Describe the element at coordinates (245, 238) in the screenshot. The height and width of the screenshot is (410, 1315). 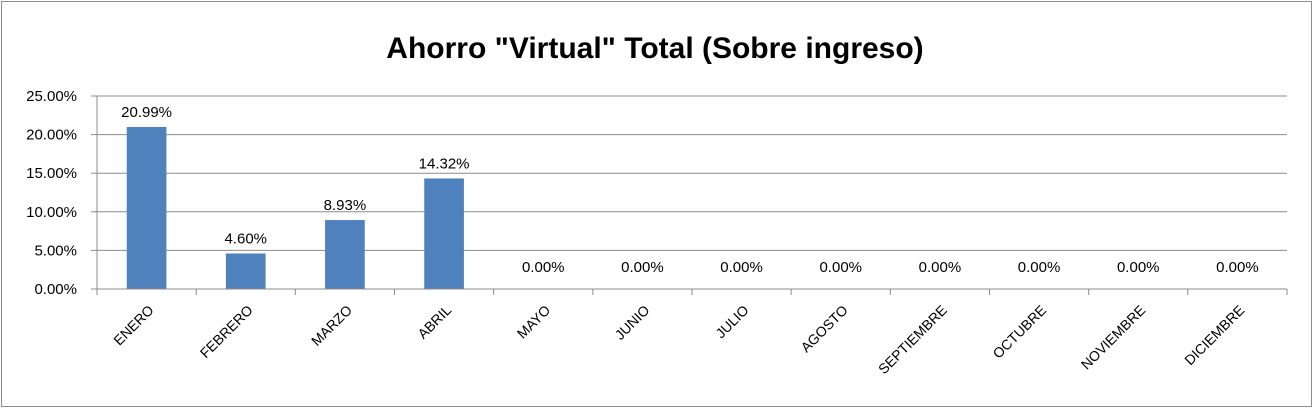
I see `data-label: 4.60%` at that location.